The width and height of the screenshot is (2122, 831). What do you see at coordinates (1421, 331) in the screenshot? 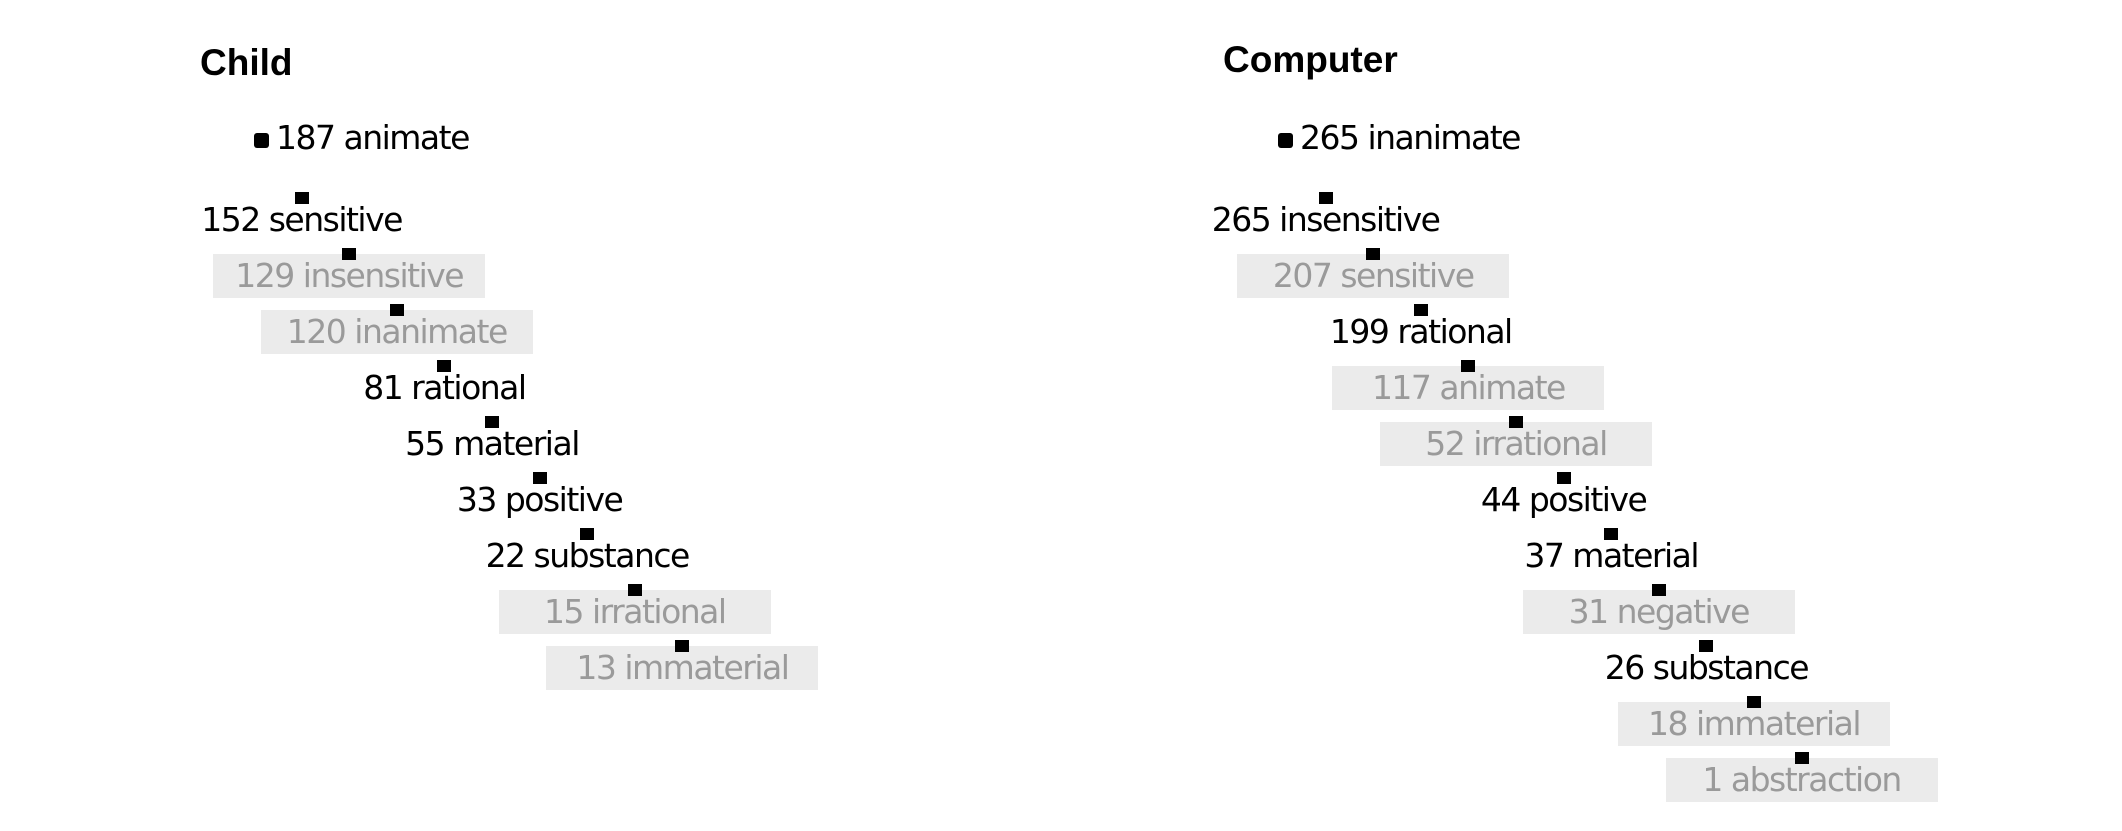
I see `computer-node-label: 199 rational` at bounding box center [1421, 331].